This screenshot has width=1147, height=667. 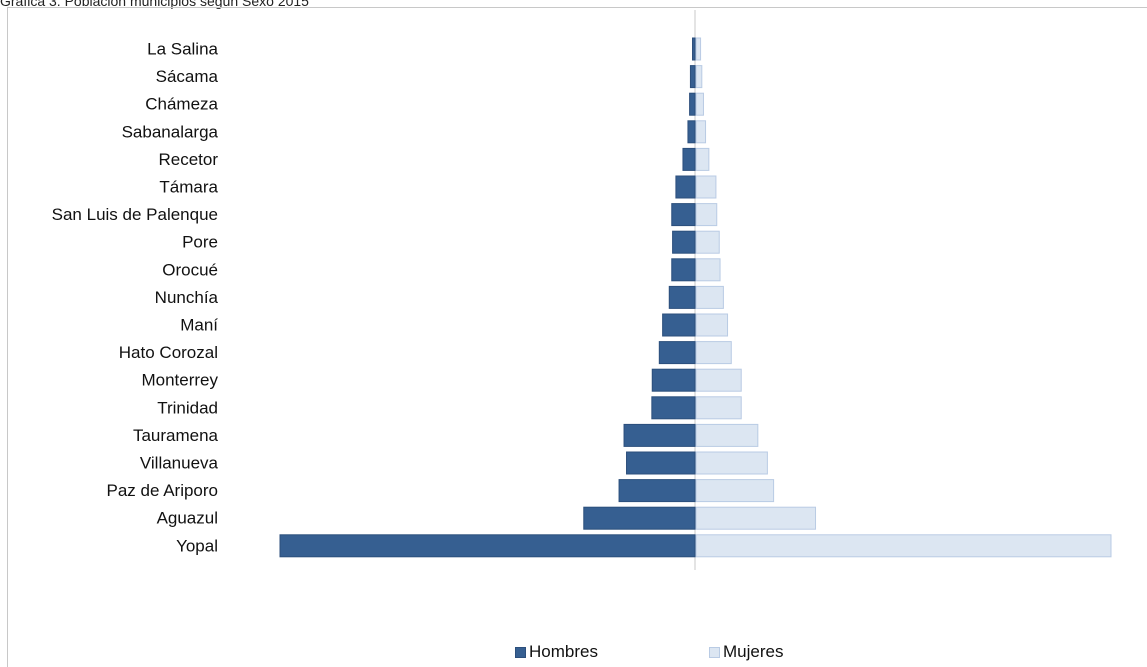 What do you see at coordinates (187, 297) in the screenshot?
I see `category-label-nunchia: Nunchía` at bounding box center [187, 297].